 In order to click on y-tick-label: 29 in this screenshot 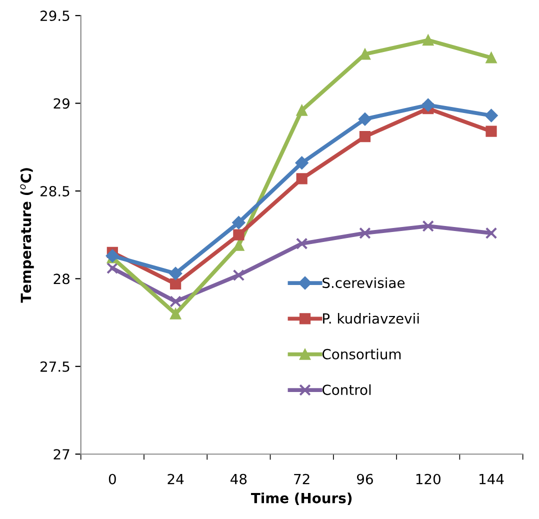, I will do `click(62, 103)`.